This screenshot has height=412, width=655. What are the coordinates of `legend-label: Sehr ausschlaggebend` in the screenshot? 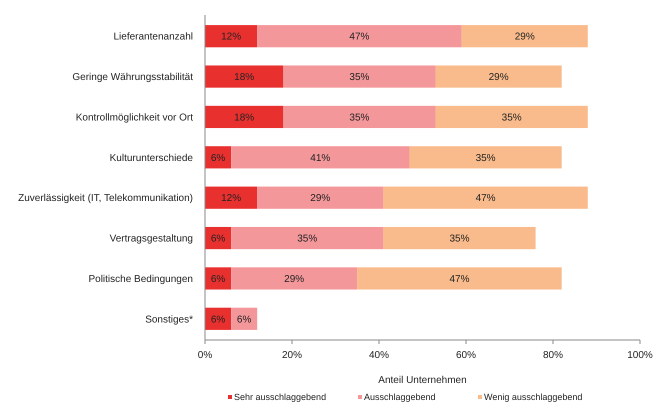 It's located at (280, 397).